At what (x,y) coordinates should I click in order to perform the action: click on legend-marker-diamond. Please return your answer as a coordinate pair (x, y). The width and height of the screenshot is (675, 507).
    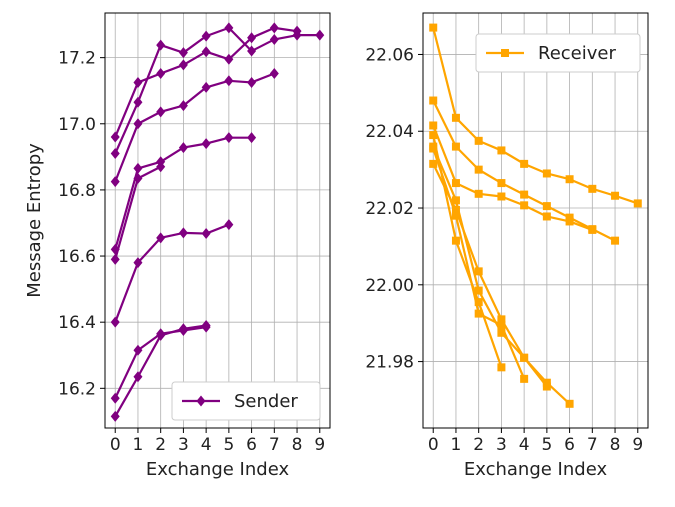
    Looking at the image, I should click on (201, 401).